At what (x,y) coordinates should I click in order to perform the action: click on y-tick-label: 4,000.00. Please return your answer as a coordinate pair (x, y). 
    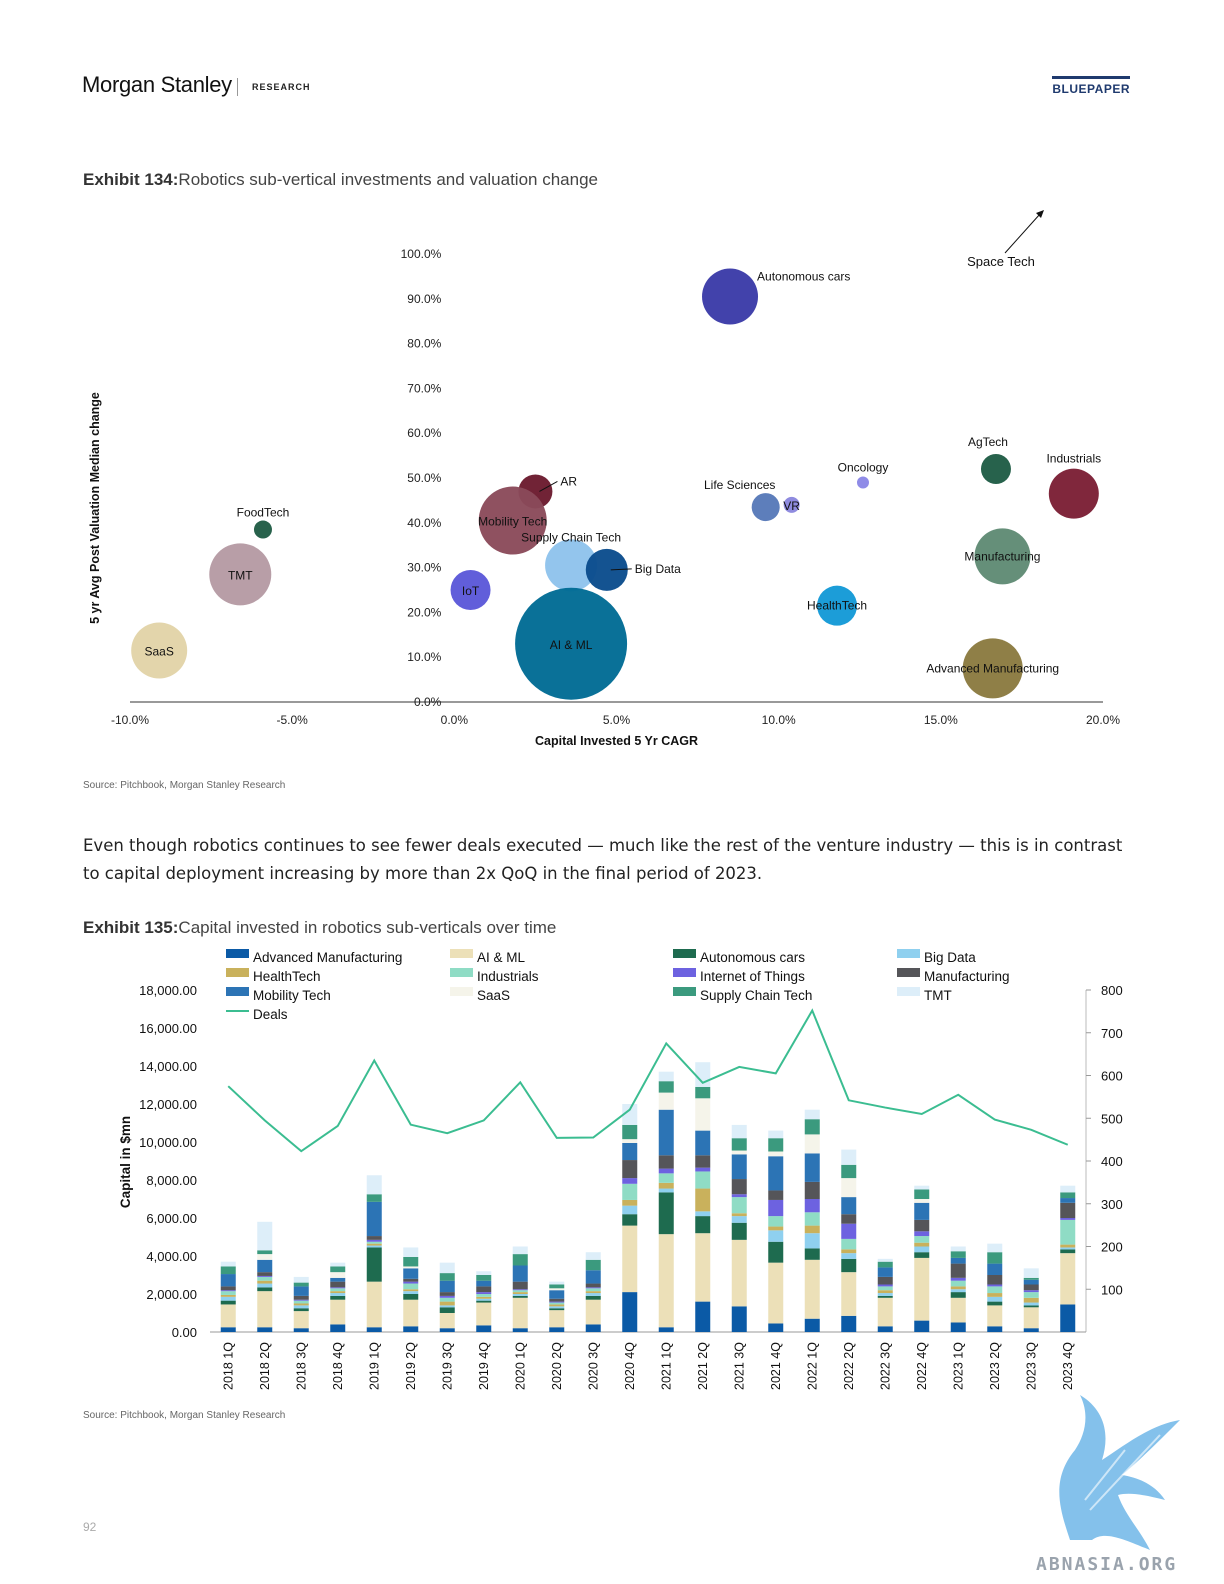
    Looking at the image, I should click on (171, 1256).